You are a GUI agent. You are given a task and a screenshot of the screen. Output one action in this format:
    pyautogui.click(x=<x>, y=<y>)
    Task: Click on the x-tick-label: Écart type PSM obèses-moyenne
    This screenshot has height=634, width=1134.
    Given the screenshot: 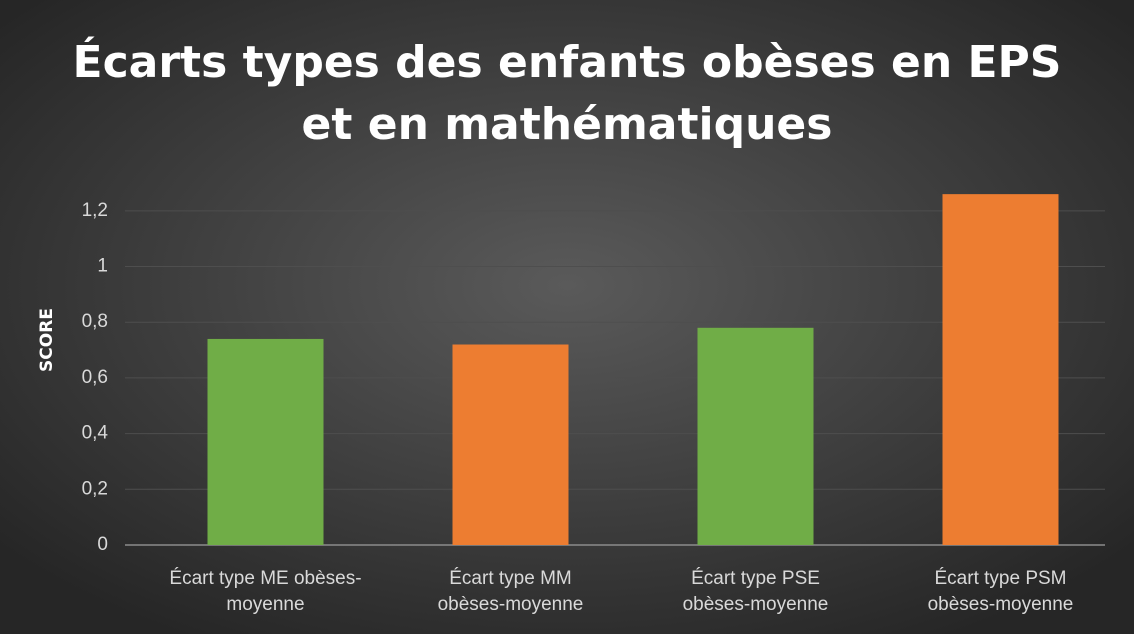 What is the action you would take?
    pyautogui.click(x=1000, y=591)
    